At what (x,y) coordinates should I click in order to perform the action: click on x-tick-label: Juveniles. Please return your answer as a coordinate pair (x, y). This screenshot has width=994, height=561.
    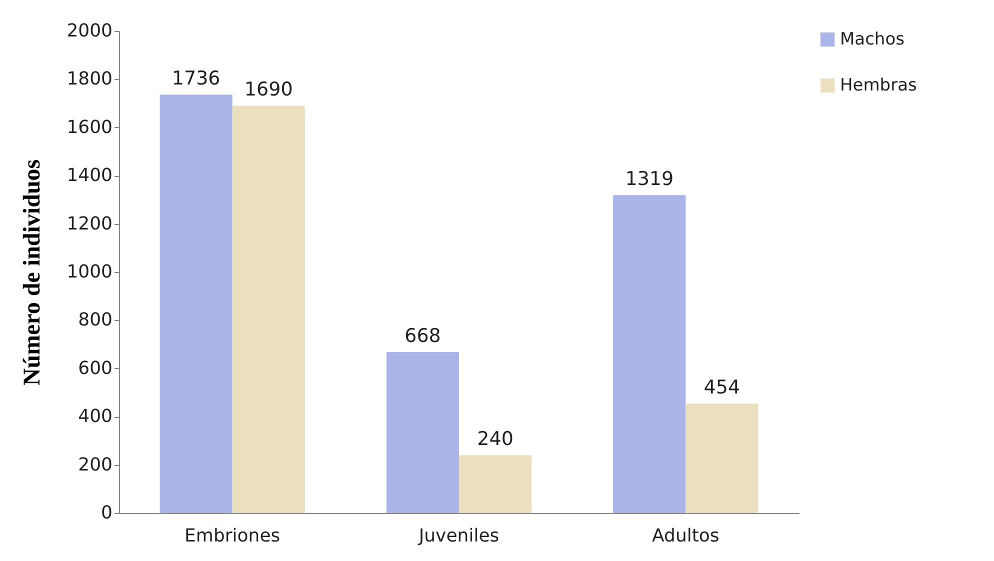
    Looking at the image, I should click on (459, 536).